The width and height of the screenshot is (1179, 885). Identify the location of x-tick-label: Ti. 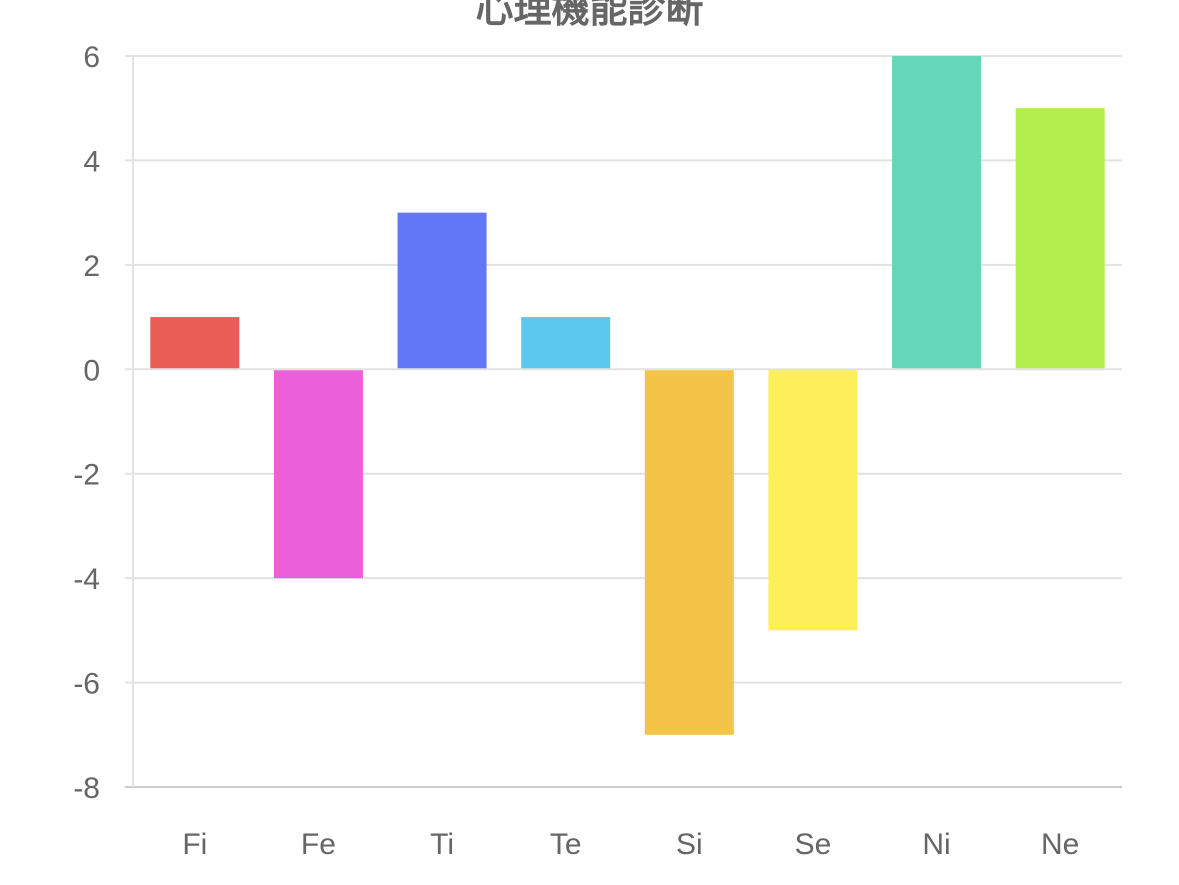
(442, 844).